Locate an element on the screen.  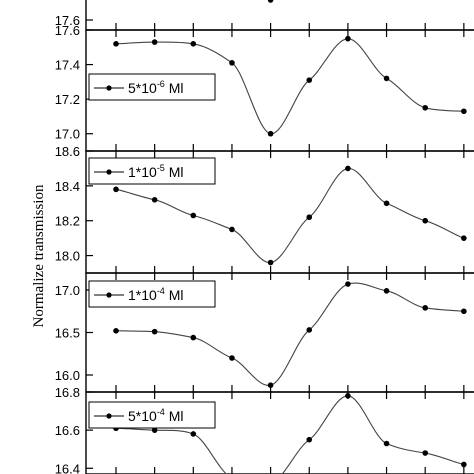
panel-1: 17.6 is located at coordinates (264, 15).